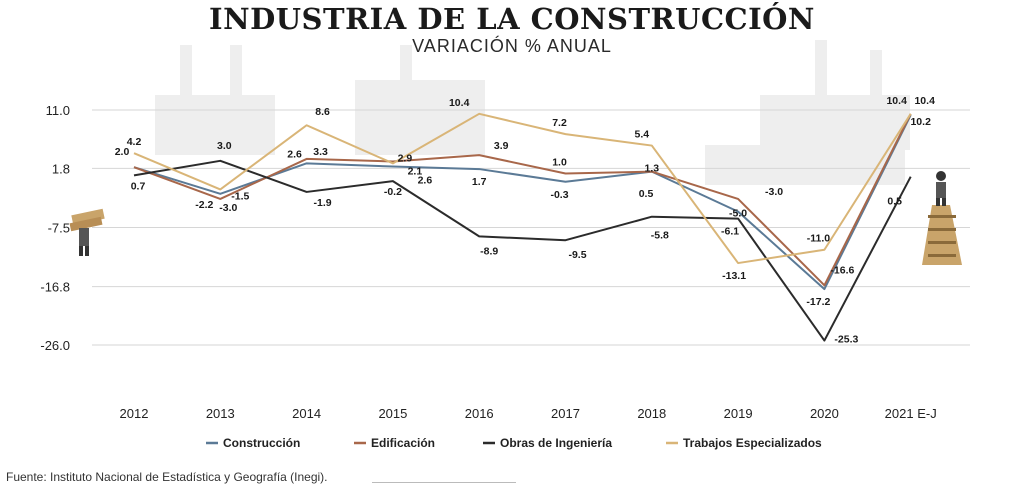  Describe the element at coordinates (58, 110) in the screenshot. I see `y-tick-label: 11.0` at that location.